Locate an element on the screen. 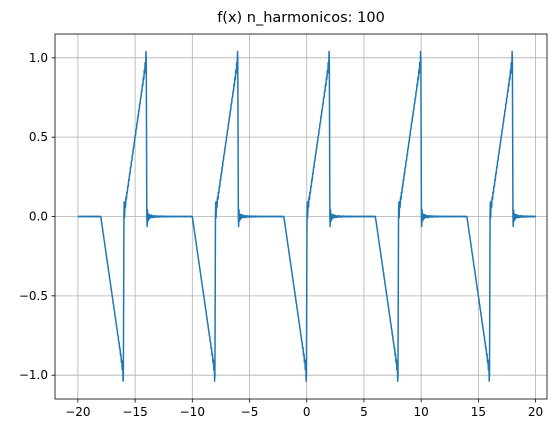  y-tick-label: 0.0 is located at coordinates (38, 217).